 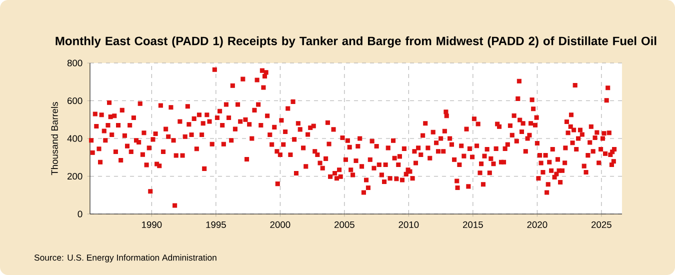 I want to click on y-tick-label: 200, so click(x=75, y=176).